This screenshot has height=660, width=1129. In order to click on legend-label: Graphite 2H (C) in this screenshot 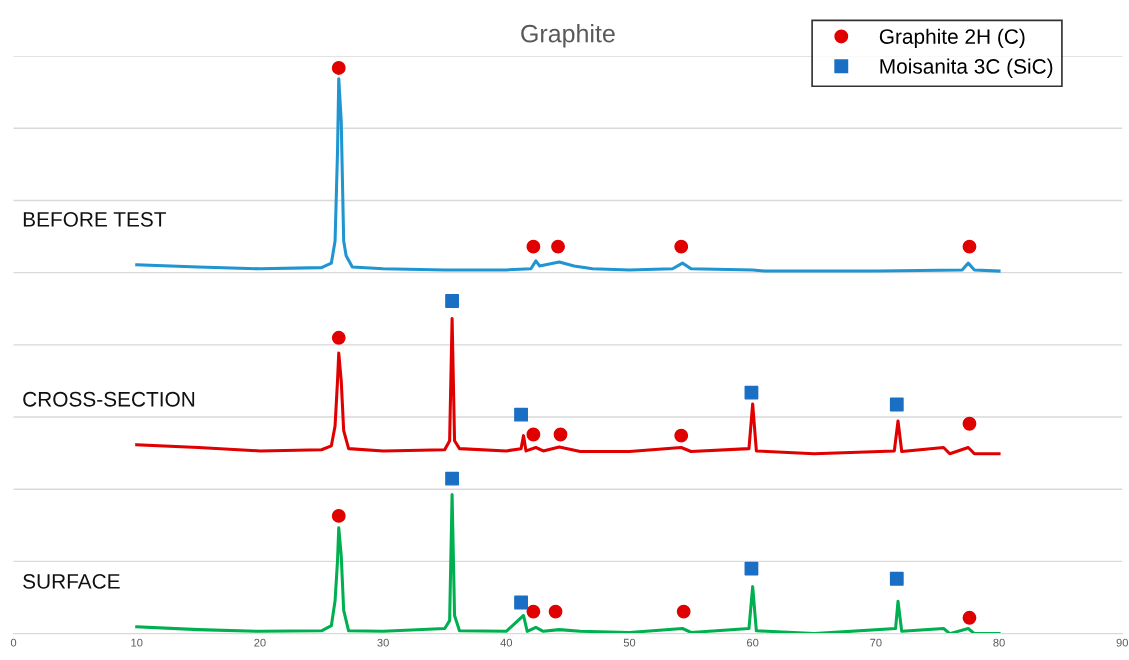, I will do `click(952, 38)`.